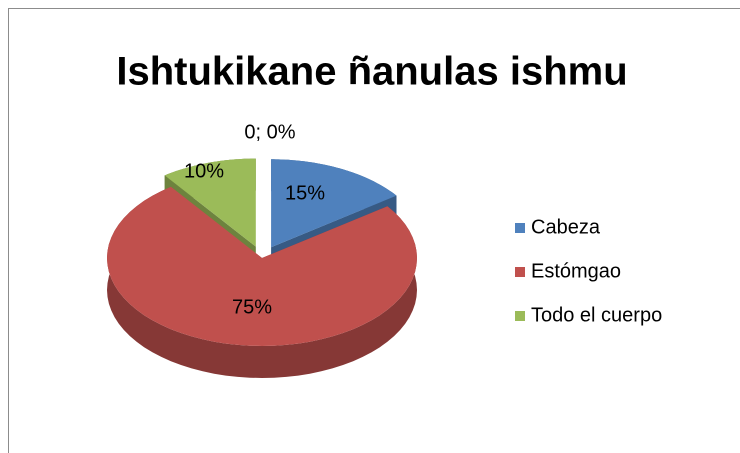  Describe the element at coordinates (269, 132) in the screenshot. I see `data-label: 0; 0%` at that location.